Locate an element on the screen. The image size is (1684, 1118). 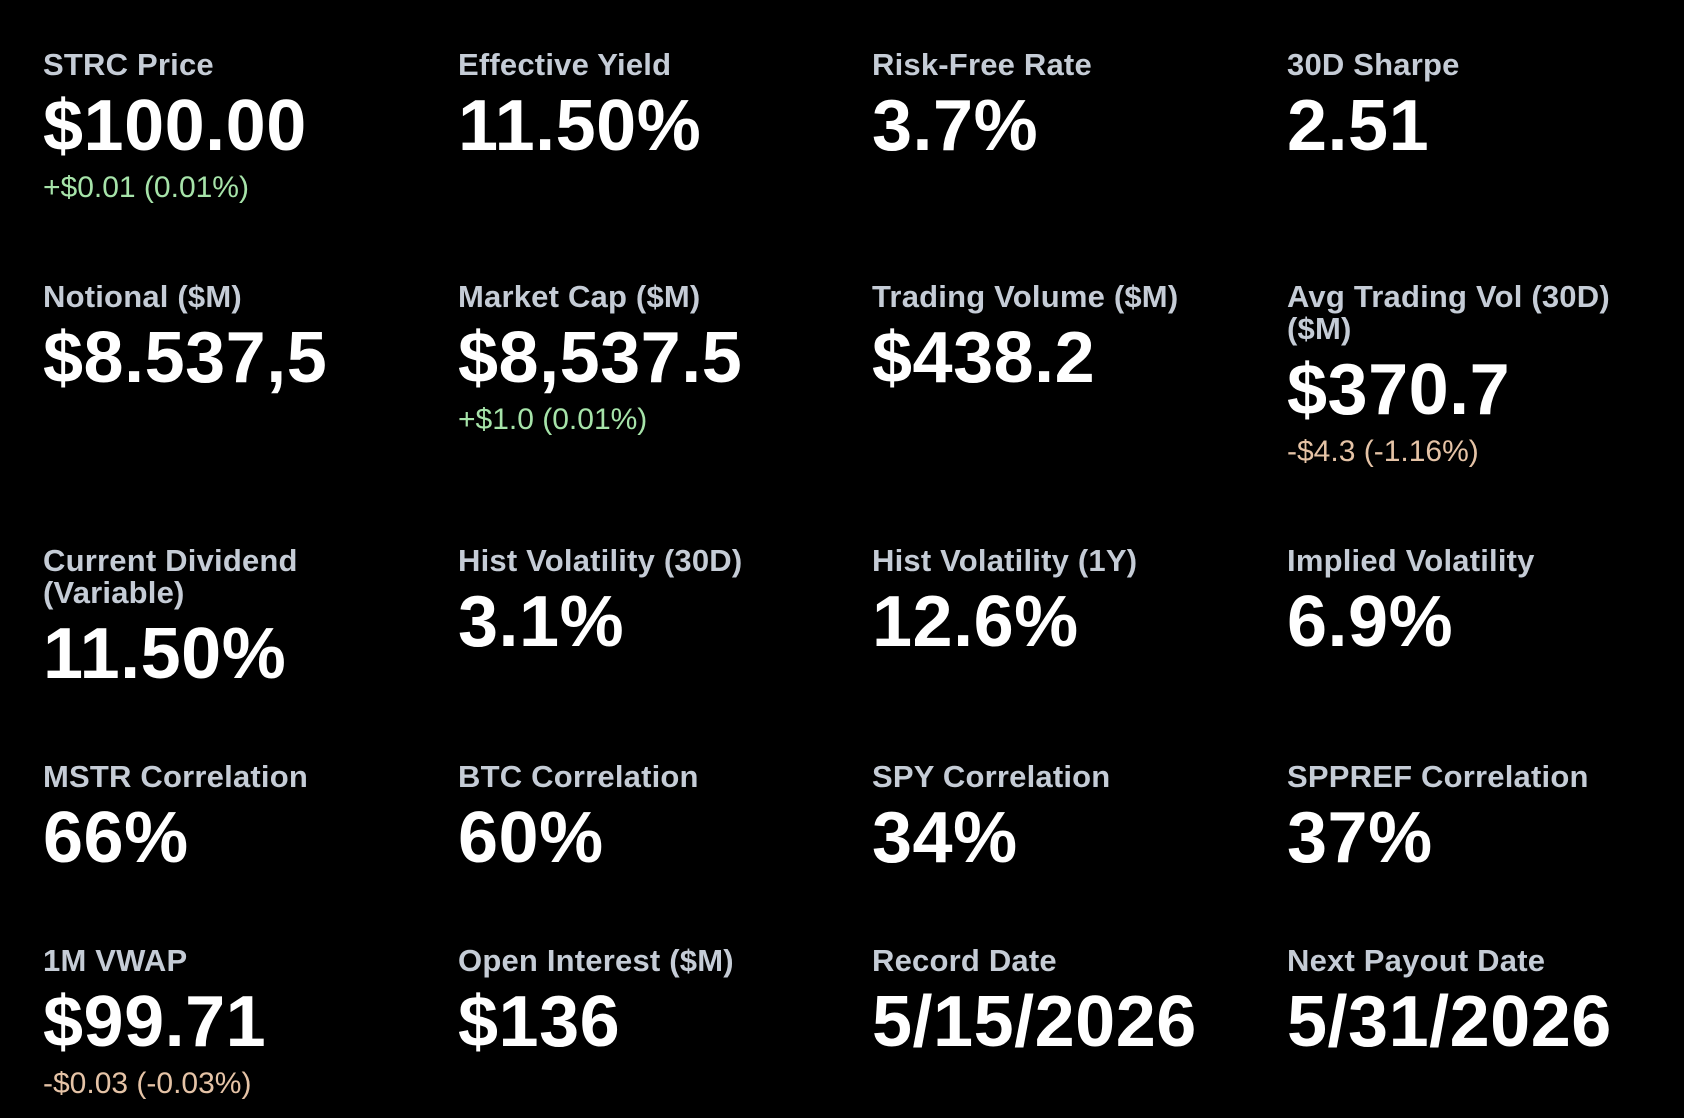
metric-open-interest: Open Interest ($M) $136 is located at coordinates (648, 1002).